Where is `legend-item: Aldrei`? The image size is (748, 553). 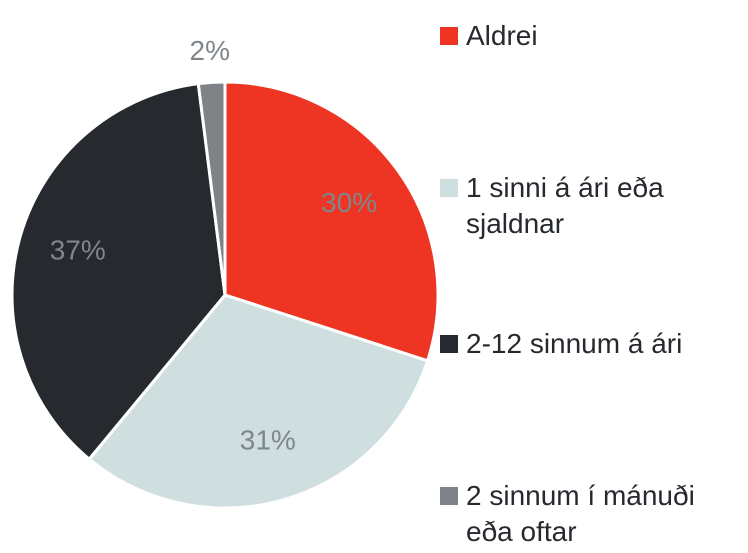 legend-item: Aldrei is located at coordinates (590, 36).